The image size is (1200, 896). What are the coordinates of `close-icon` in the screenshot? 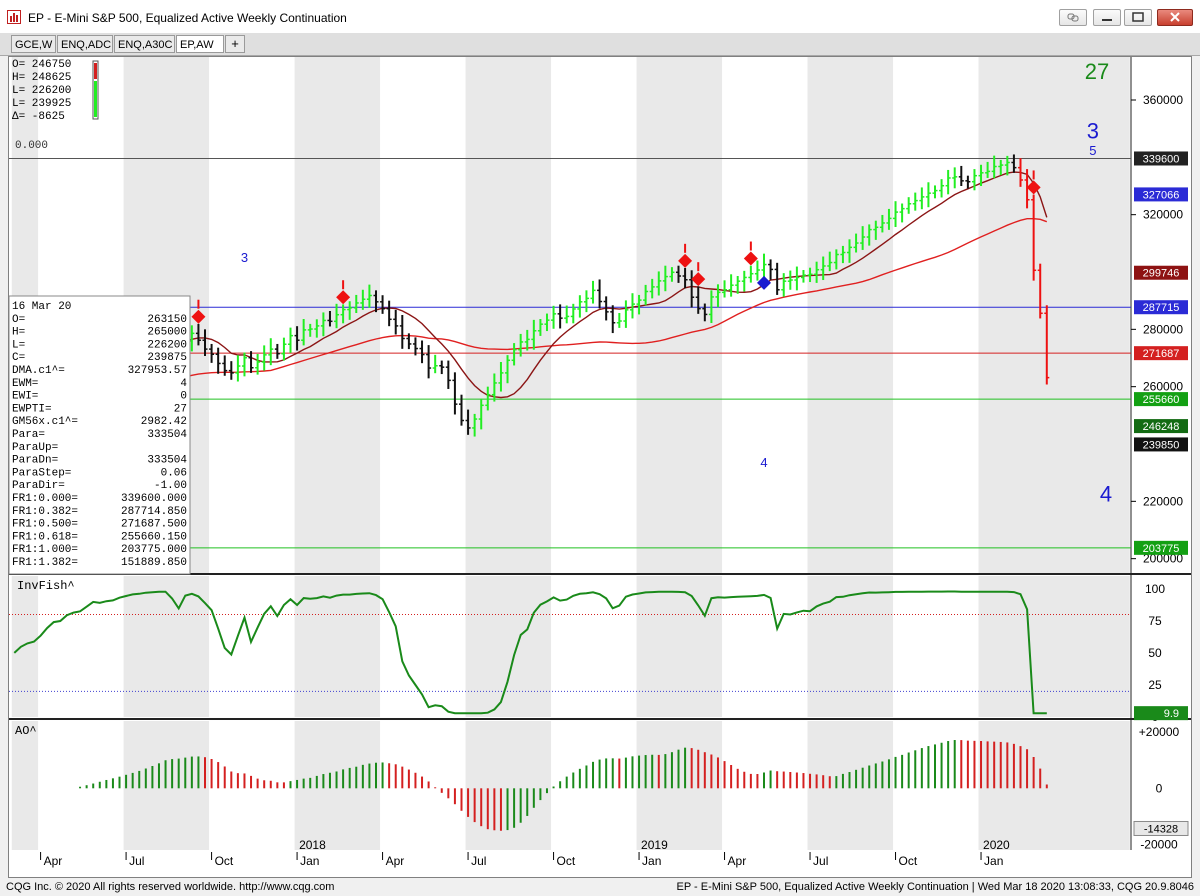 It's located at (1175, 17).